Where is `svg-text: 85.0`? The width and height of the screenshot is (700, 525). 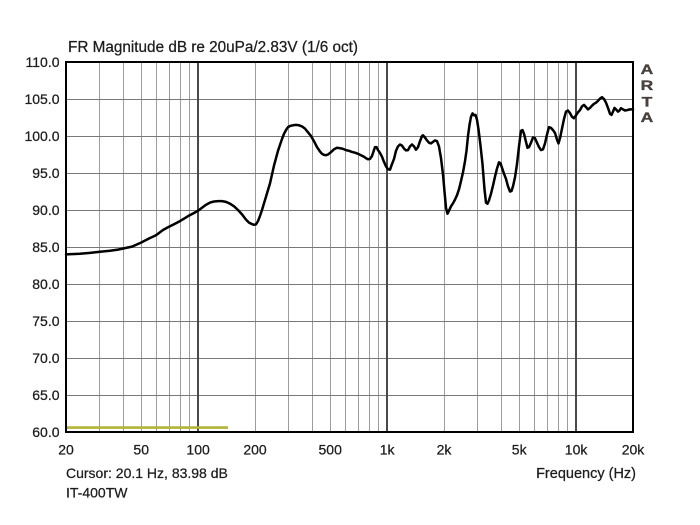 svg-text: 85.0 is located at coordinates (45, 247).